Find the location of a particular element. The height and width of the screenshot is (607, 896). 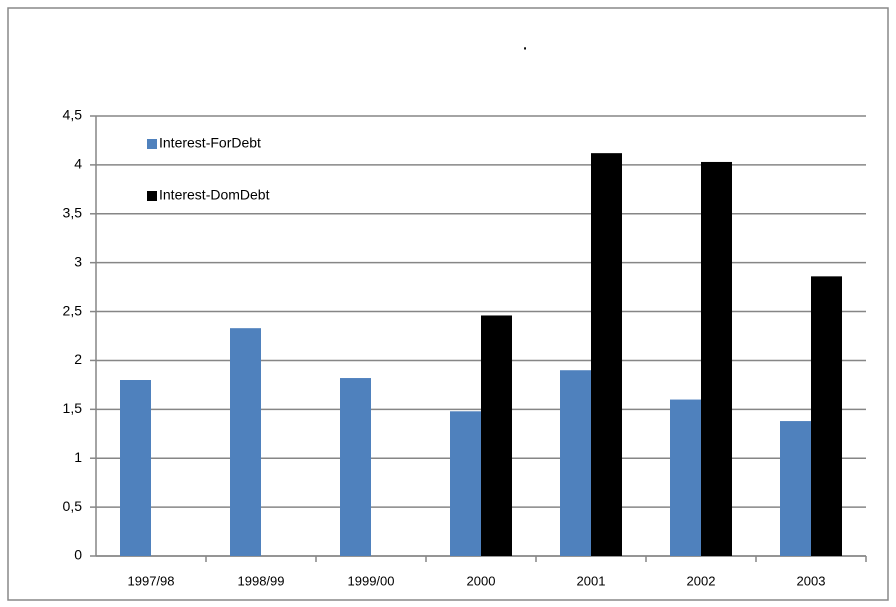

x-tick-label: 2003 is located at coordinates (811, 580).